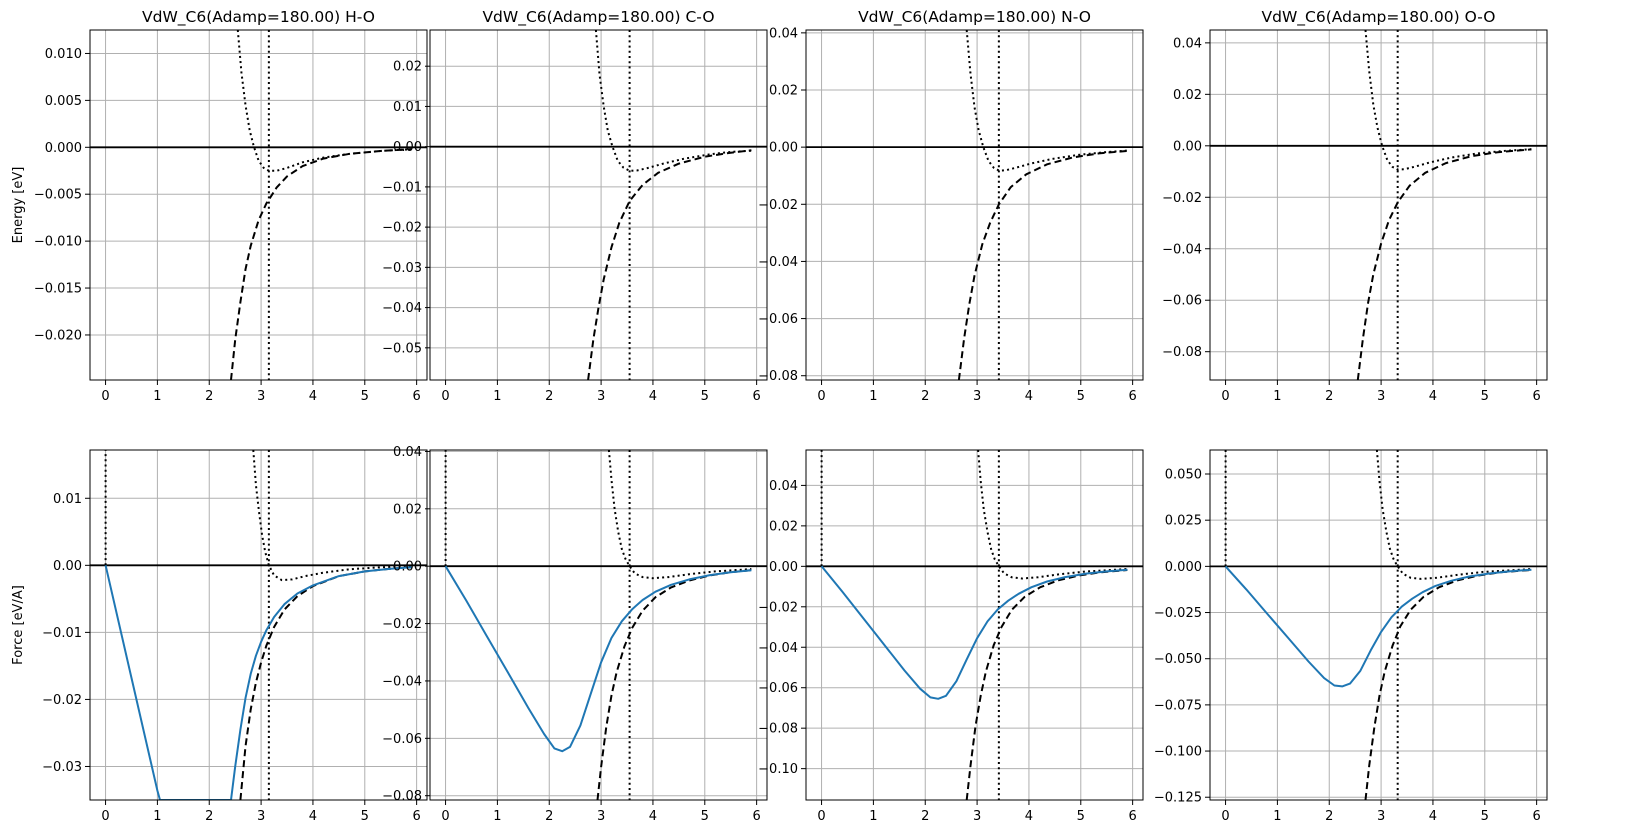 The width and height of the screenshot is (1650, 834). What do you see at coordinates (1379, 17) in the screenshot?
I see `subplot-title: VdW_C6(Adamp=180.00) O-O` at bounding box center [1379, 17].